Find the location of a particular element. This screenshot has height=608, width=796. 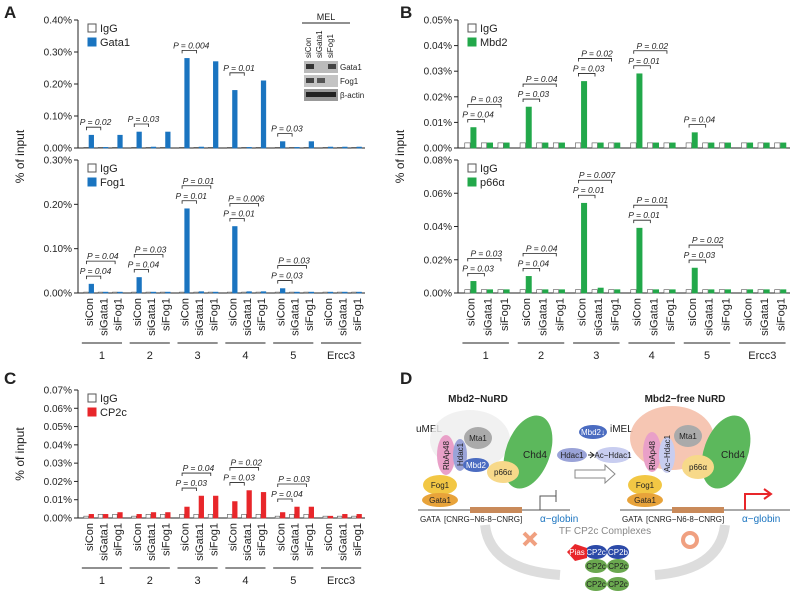

arrow is located at coordinates (520, 552).